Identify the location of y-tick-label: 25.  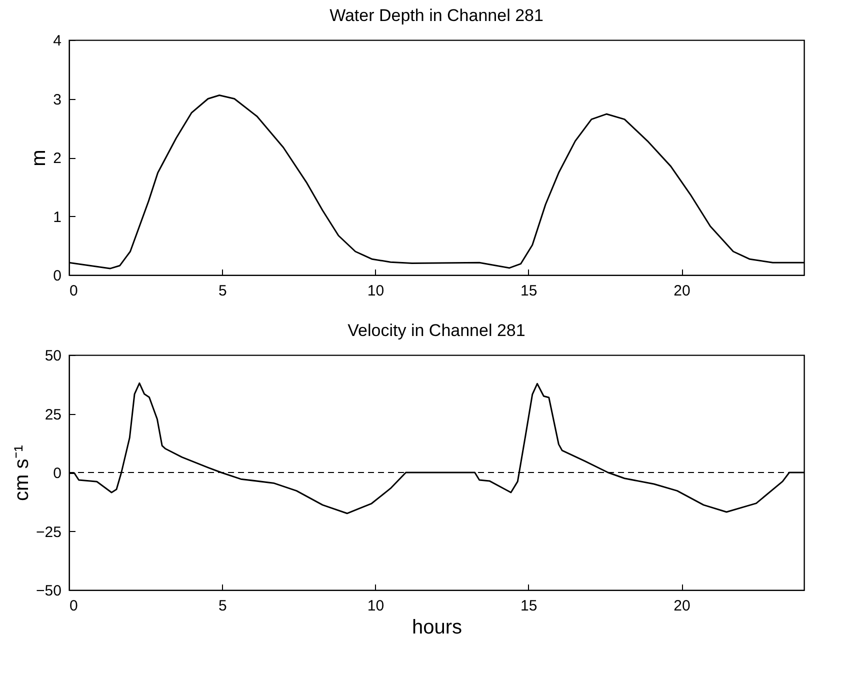
(53, 415).